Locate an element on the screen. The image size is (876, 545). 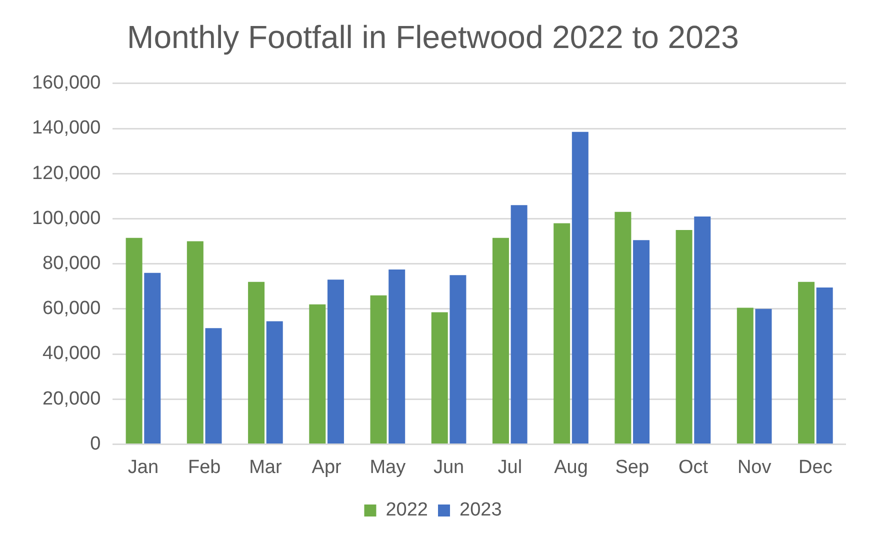
x-tick-label: Nov is located at coordinates (754, 467).